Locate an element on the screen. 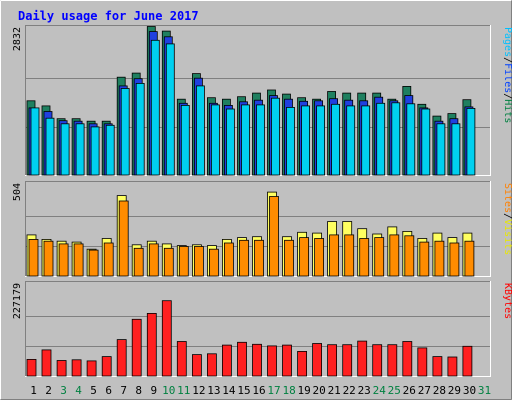  visits-legend-item: Visits is located at coordinates (507, 237).